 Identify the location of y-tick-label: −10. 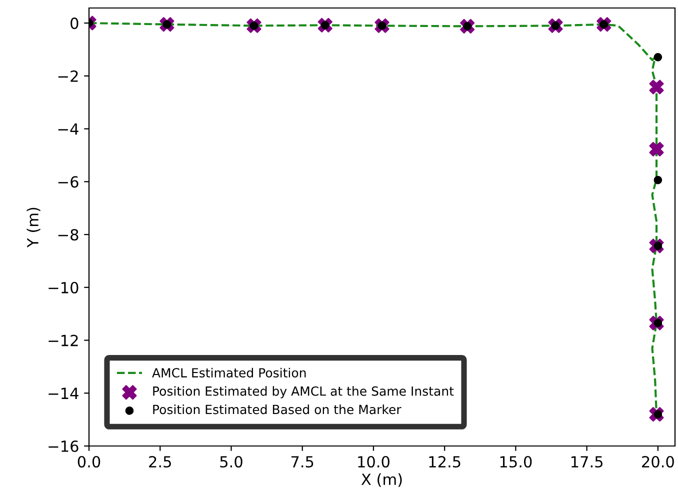
(63, 288).